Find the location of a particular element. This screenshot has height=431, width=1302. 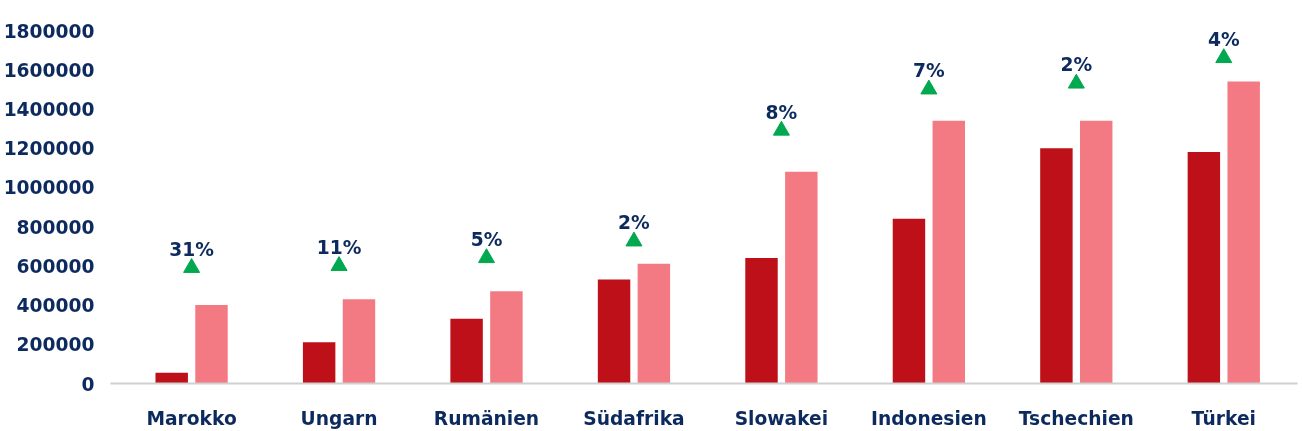

annotation: 5% is located at coordinates (486, 239).